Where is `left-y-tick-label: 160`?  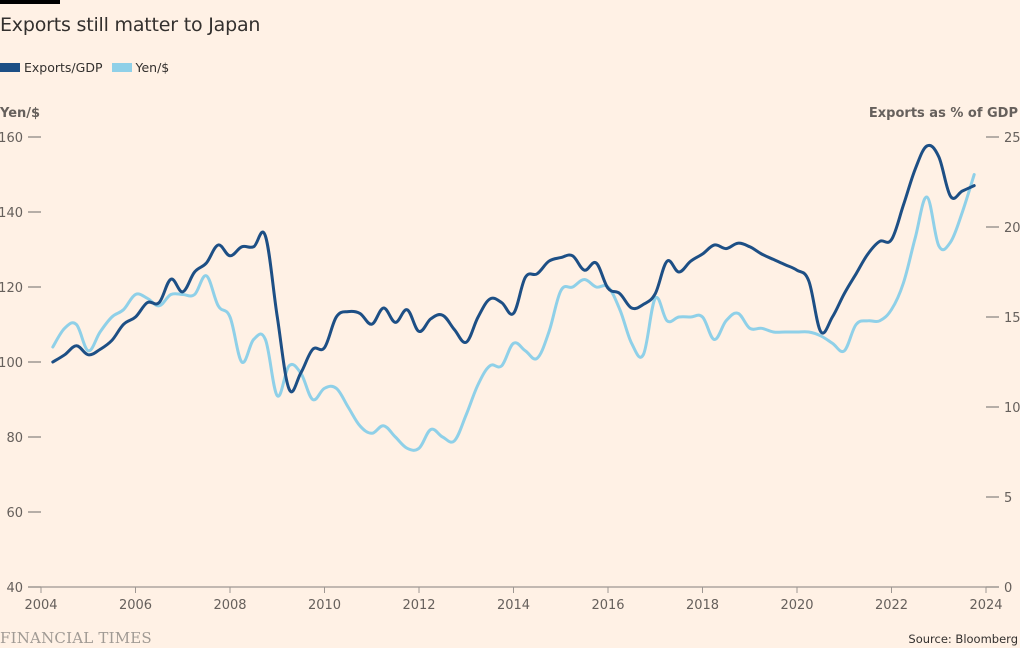 left-y-tick-label: 160 is located at coordinates (11, 138).